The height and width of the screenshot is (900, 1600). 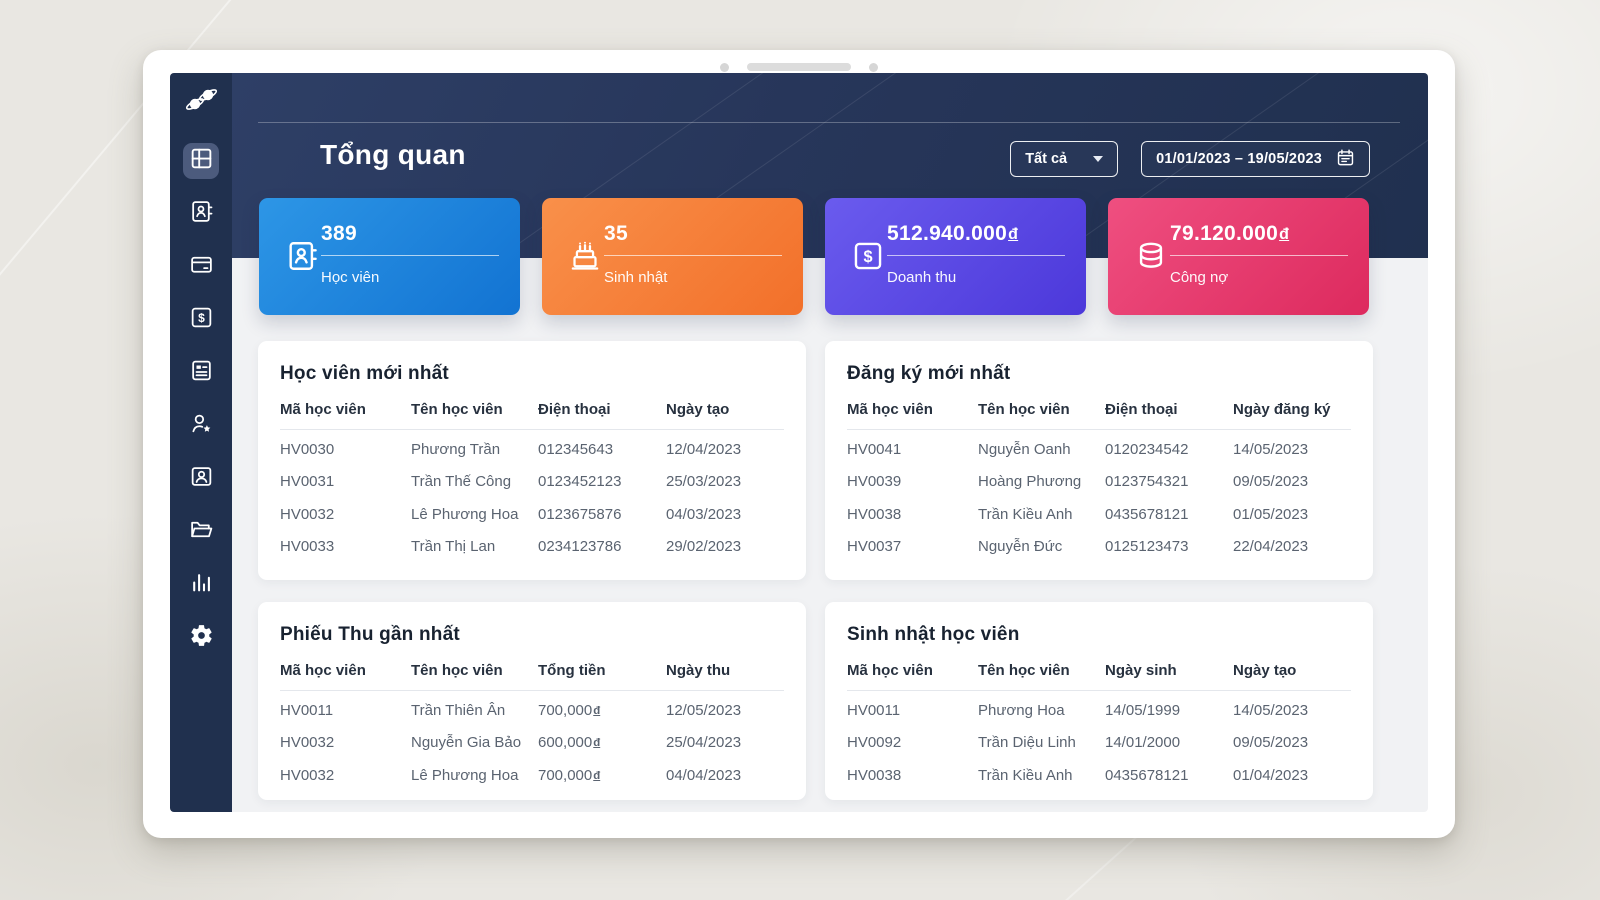 What do you see at coordinates (466, 743) in the screenshot?
I see `table-cell: Nguyễn Gia Bảo` at bounding box center [466, 743].